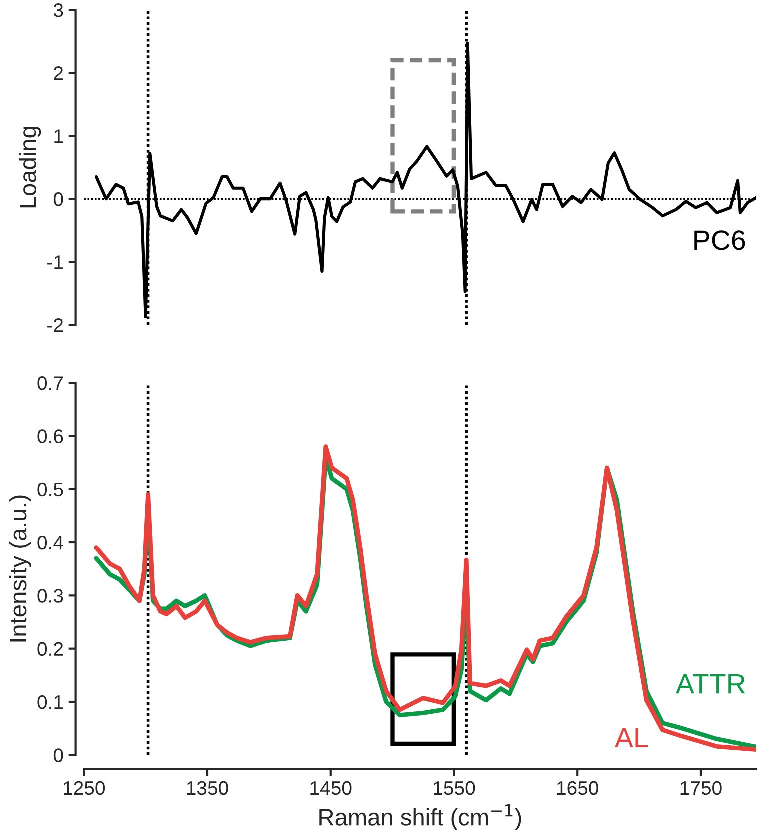 This screenshot has height=840, width=758. I want to click on y-tick-label: 2, so click(59, 73).